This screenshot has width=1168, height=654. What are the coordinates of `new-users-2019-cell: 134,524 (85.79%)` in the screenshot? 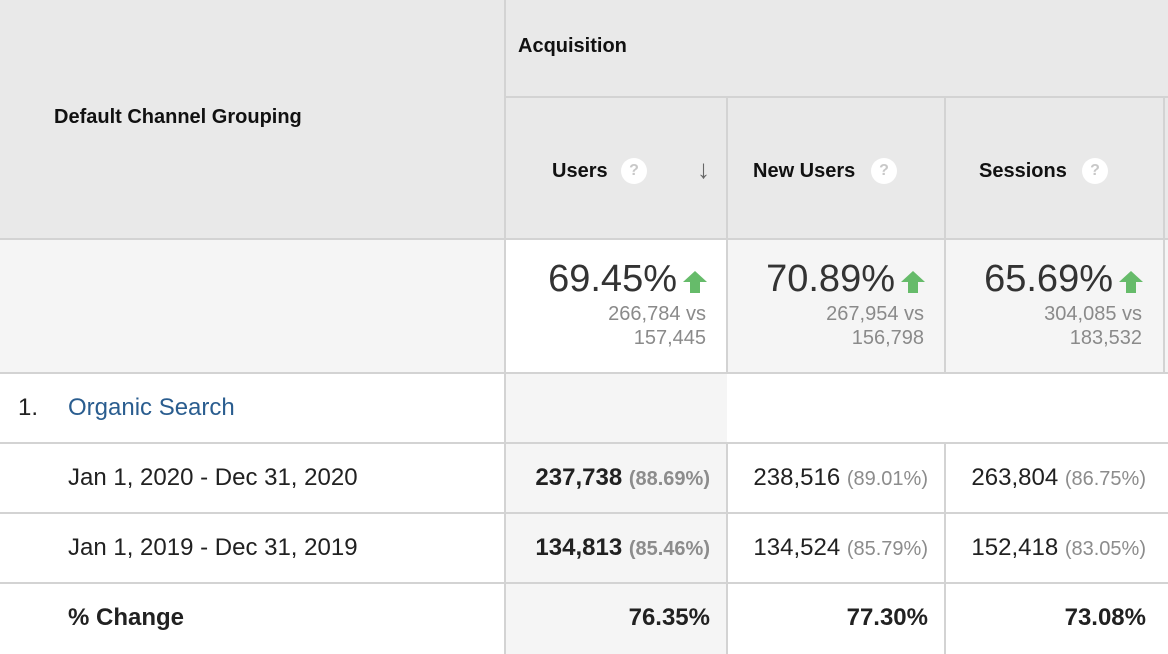 It's located at (840, 548).